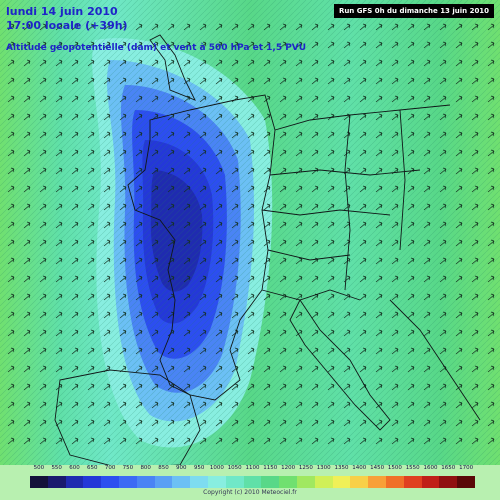 The width and height of the screenshot is (500, 500). What do you see at coordinates (172, 67) in the screenshot?
I see `coastline-uk` at bounding box center [172, 67].